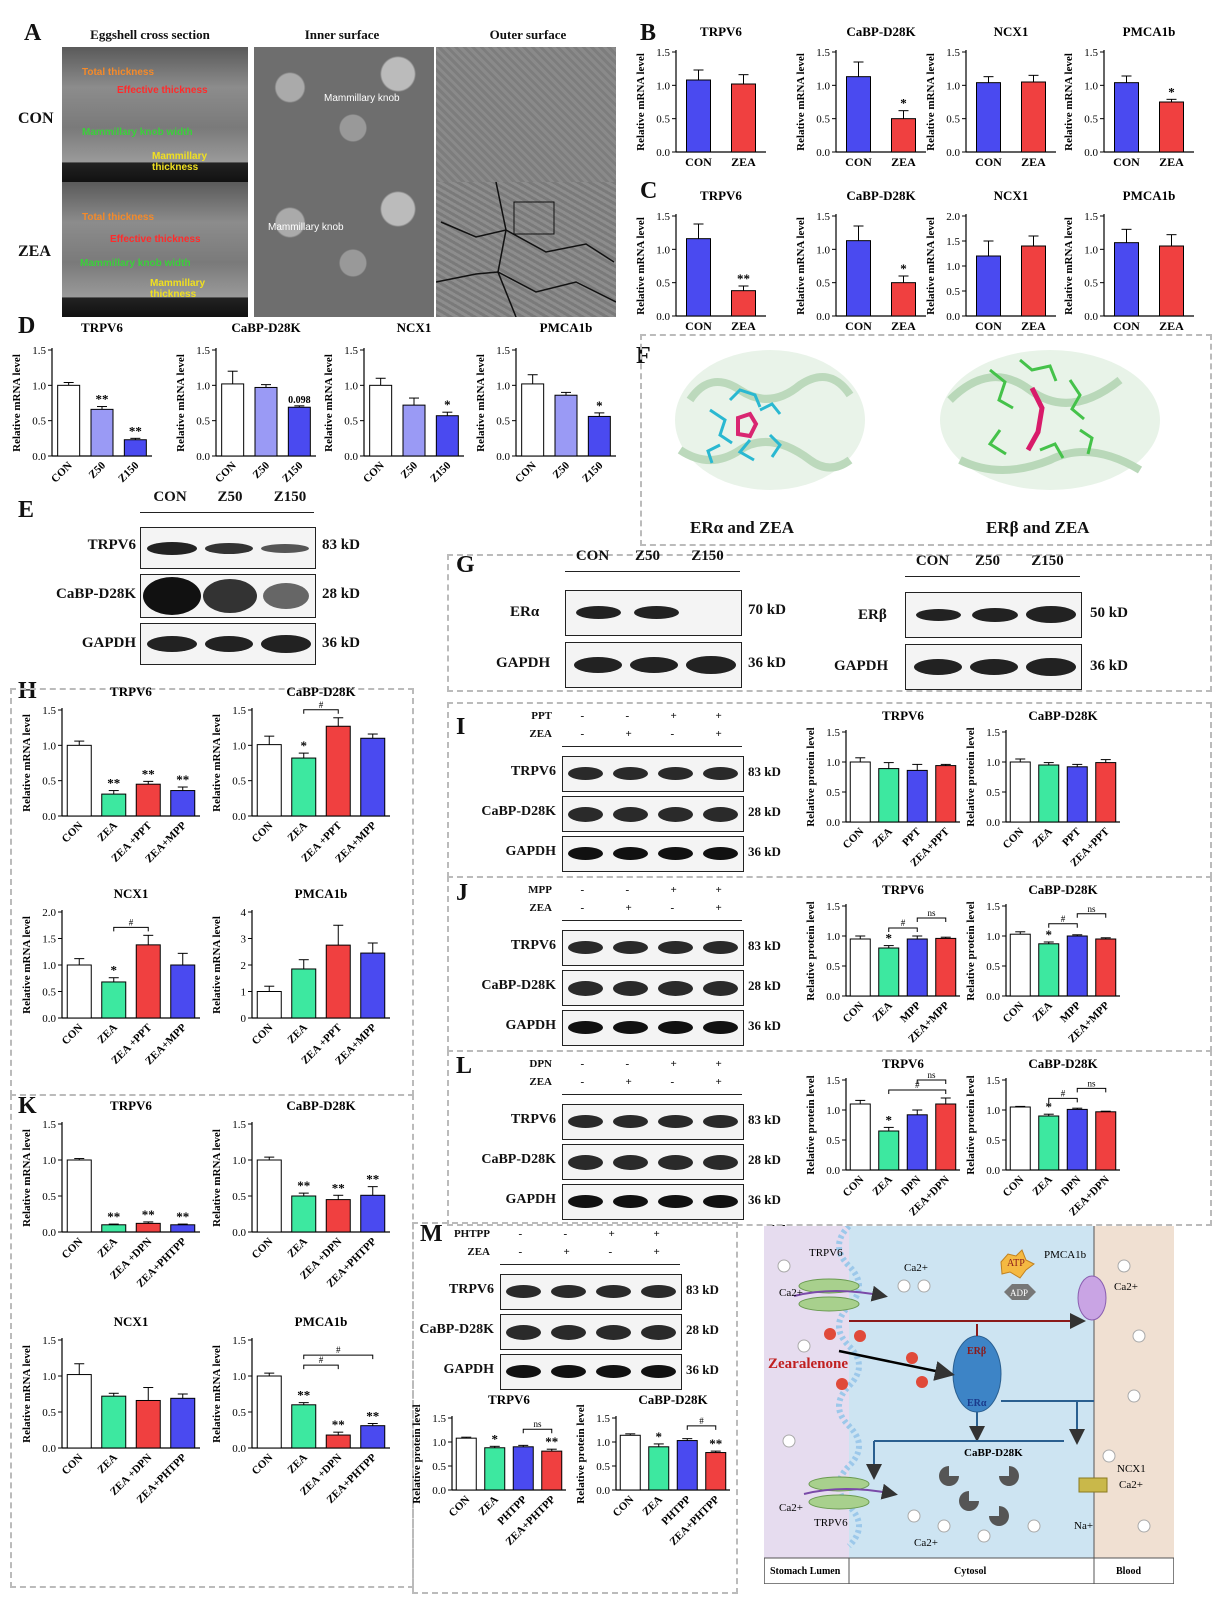 This screenshot has height=1600, width=1229. Describe the element at coordinates (227, 512) in the screenshot. I see `e-lane-line` at that location.